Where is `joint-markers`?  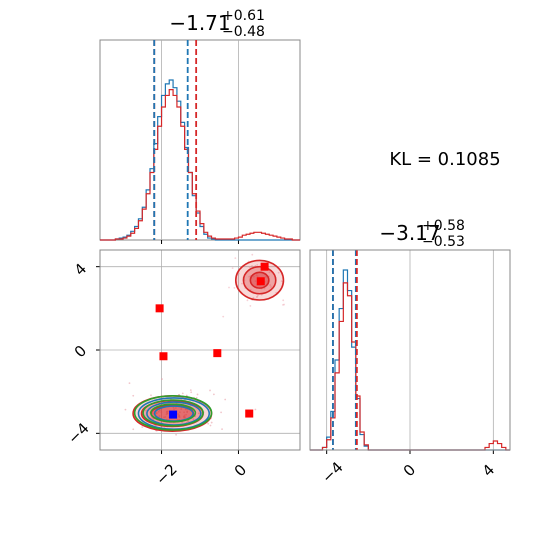 joint-markers is located at coordinates (212, 340).